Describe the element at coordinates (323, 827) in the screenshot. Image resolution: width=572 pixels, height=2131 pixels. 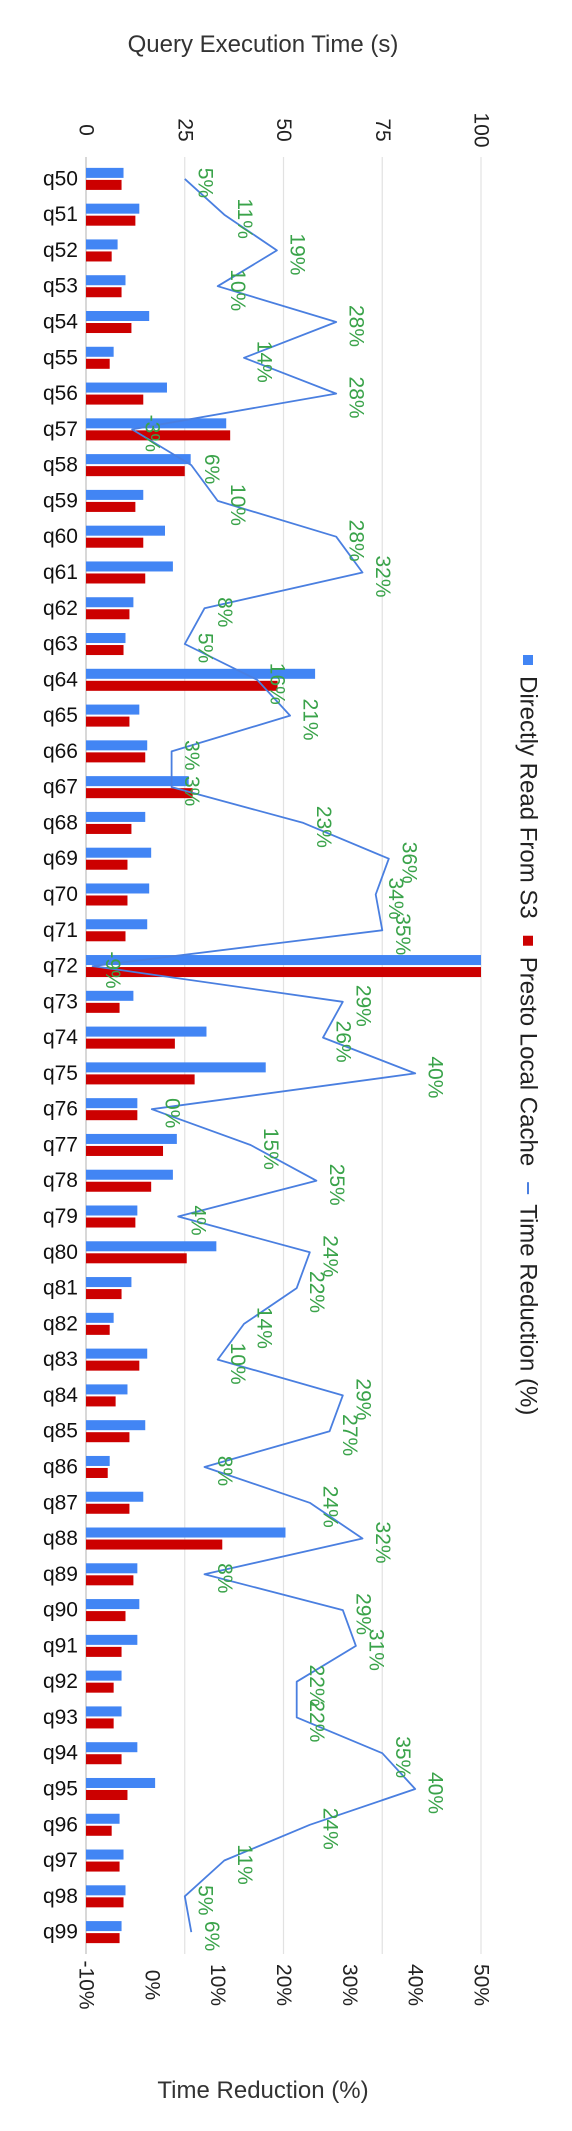
I see `data-label: 23%` at that location.